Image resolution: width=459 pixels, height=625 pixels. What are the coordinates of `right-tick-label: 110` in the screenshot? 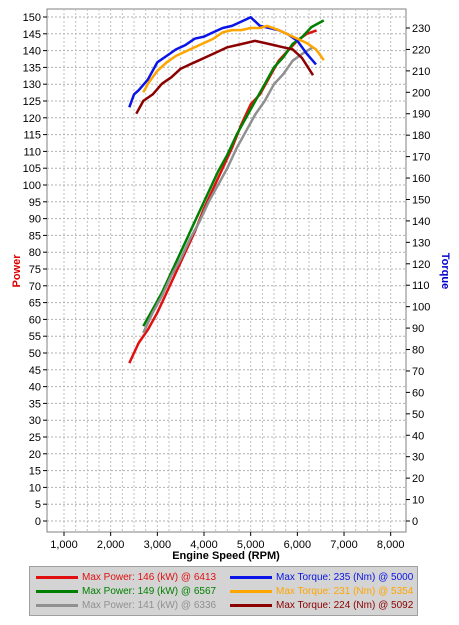 It's located at (421, 286).